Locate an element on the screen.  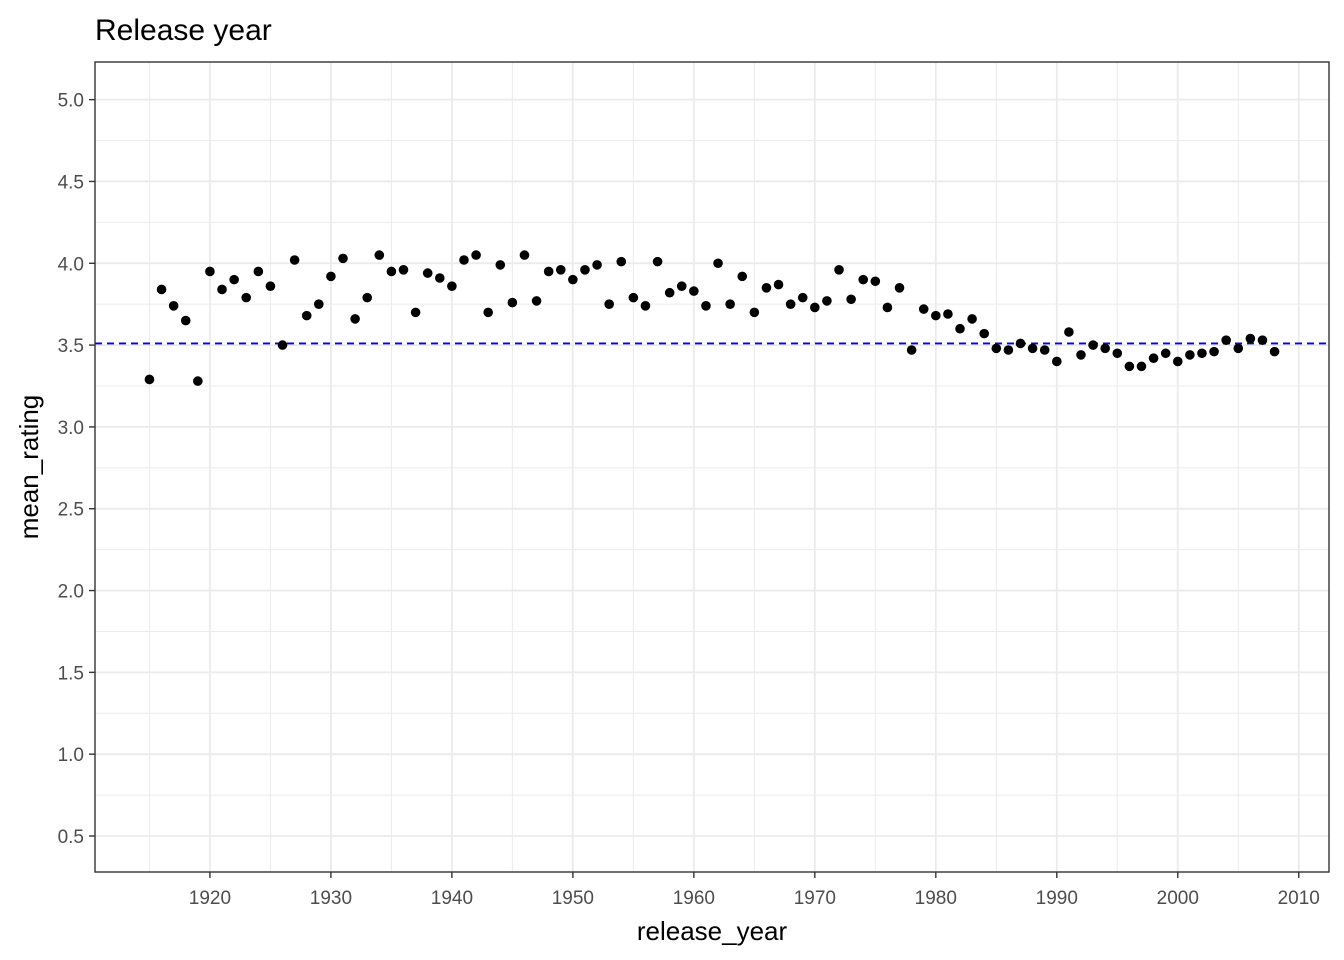
x-tick-label: 1970 is located at coordinates (815, 898).